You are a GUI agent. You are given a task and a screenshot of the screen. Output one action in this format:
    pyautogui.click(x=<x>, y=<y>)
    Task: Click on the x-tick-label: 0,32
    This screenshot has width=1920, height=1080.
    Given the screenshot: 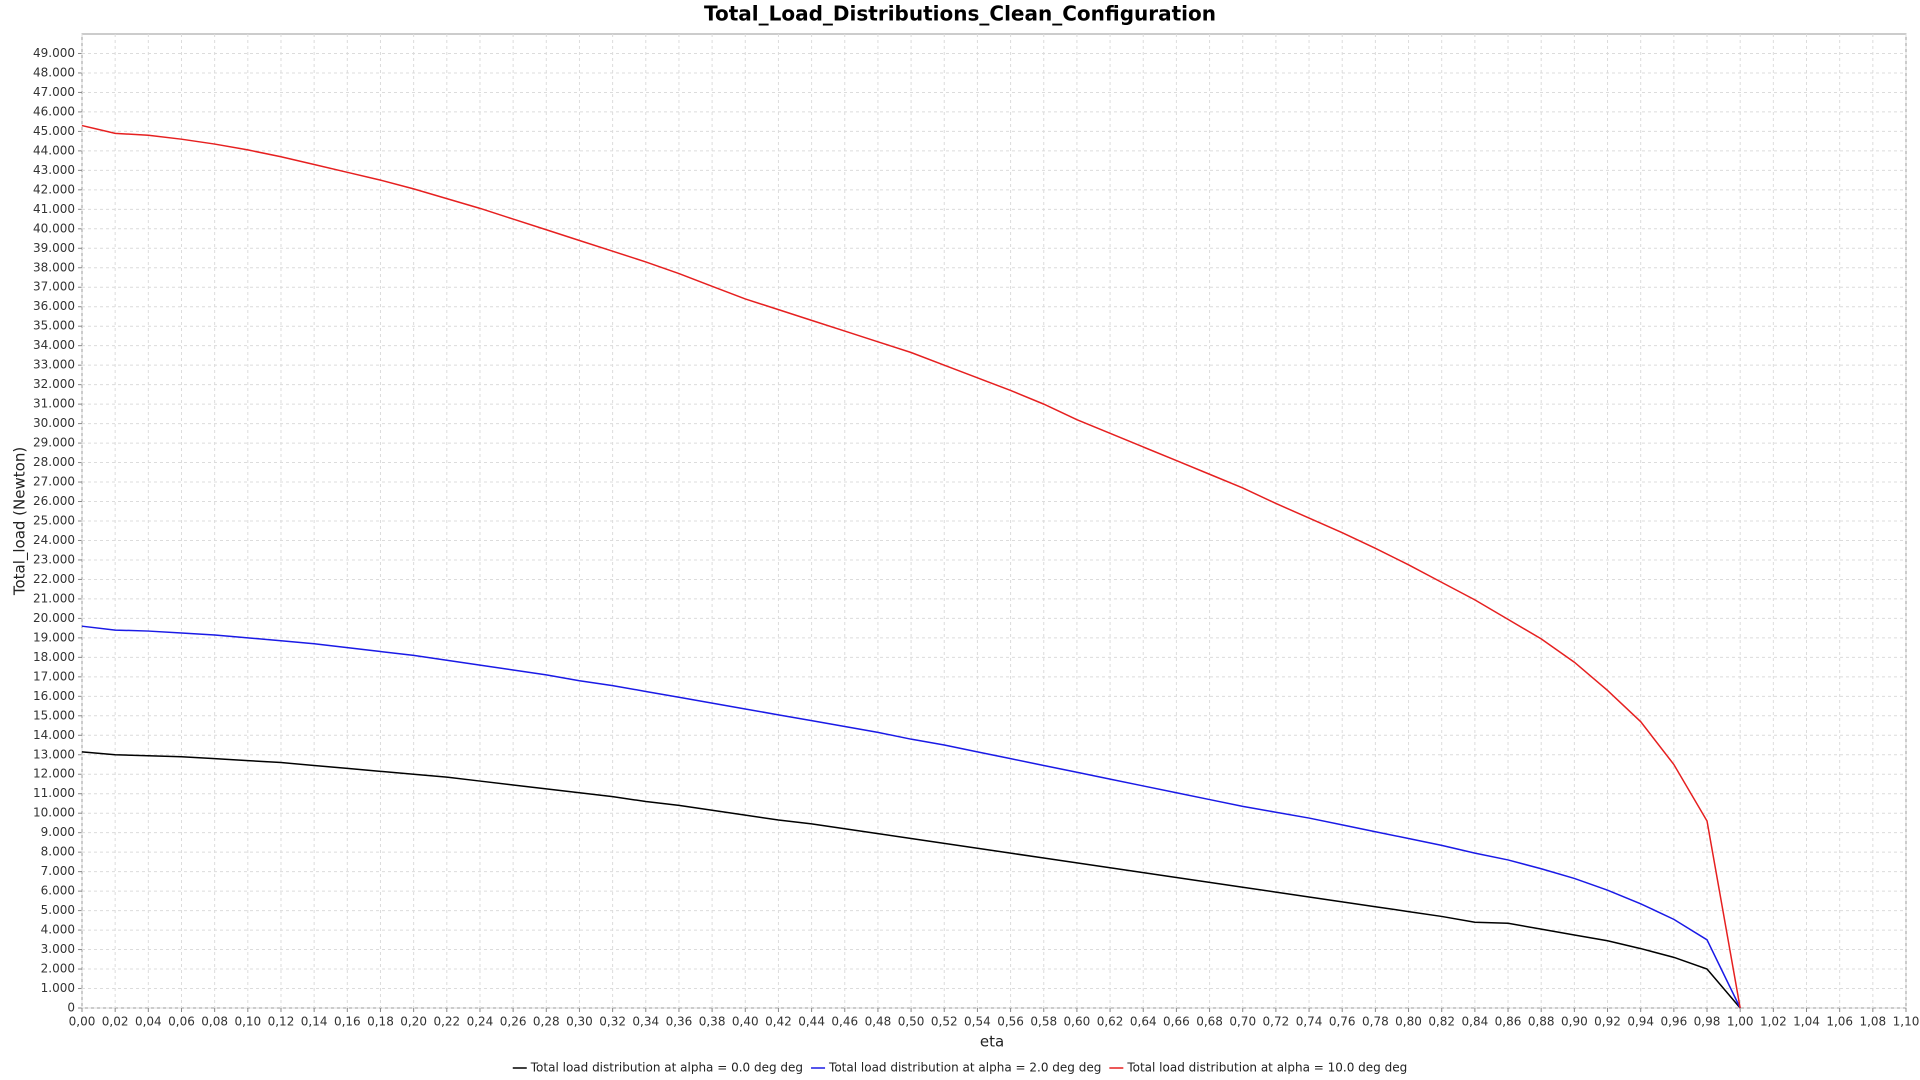 What is the action you would take?
    pyautogui.click(x=612, y=1022)
    